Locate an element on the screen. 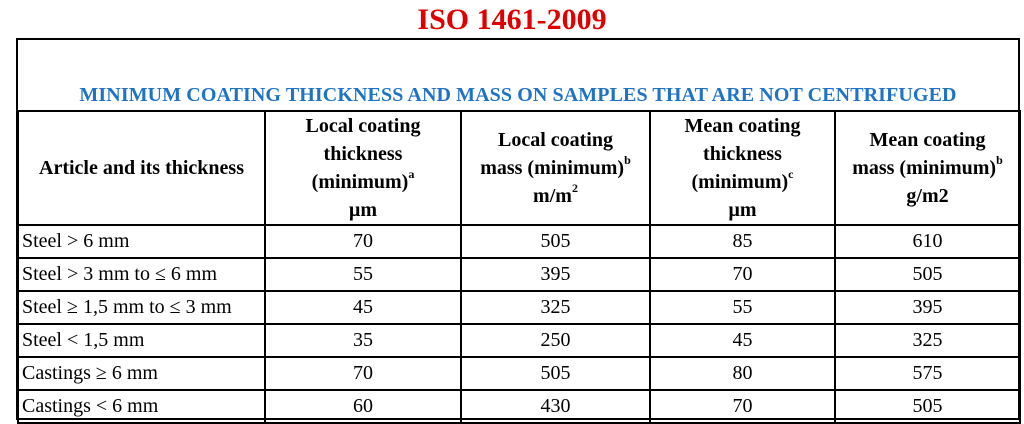 This screenshot has height=424, width=1024. value-cell: 60 is located at coordinates (363, 406).